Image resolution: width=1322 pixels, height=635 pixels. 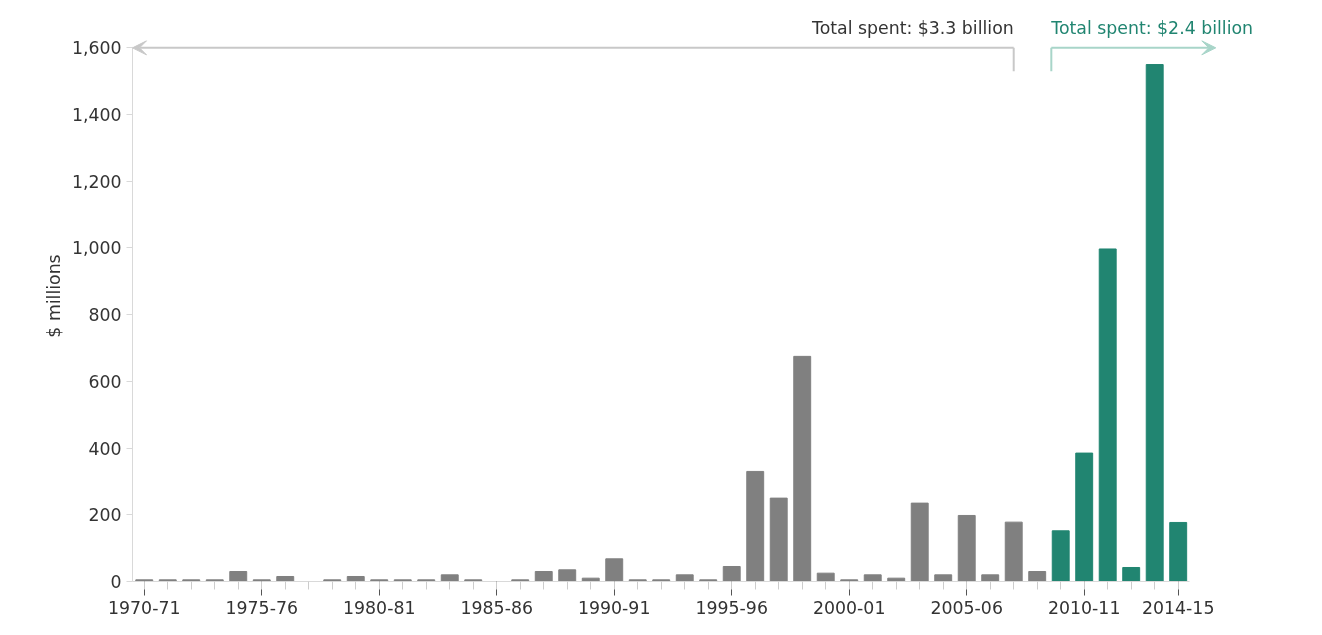 What do you see at coordinates (53, 296) in the screenshot?
I see `y-axis-title: $ millions` at bounding box center [53, 296].